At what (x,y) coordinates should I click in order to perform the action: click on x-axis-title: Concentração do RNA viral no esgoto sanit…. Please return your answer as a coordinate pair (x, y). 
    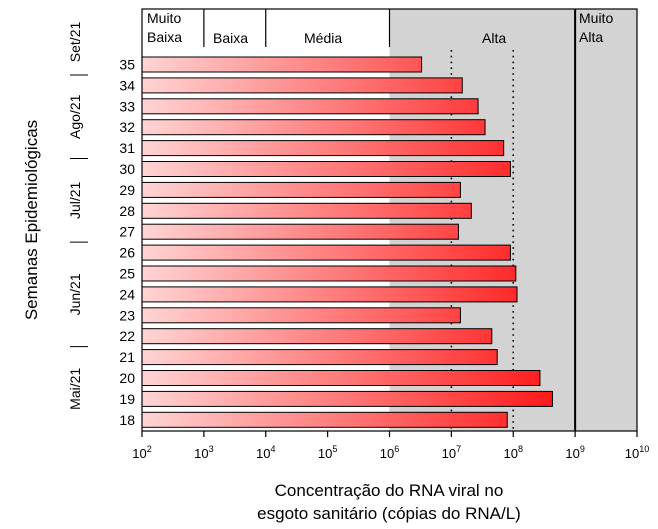
    Looking at the image, I should click on (389, 502).